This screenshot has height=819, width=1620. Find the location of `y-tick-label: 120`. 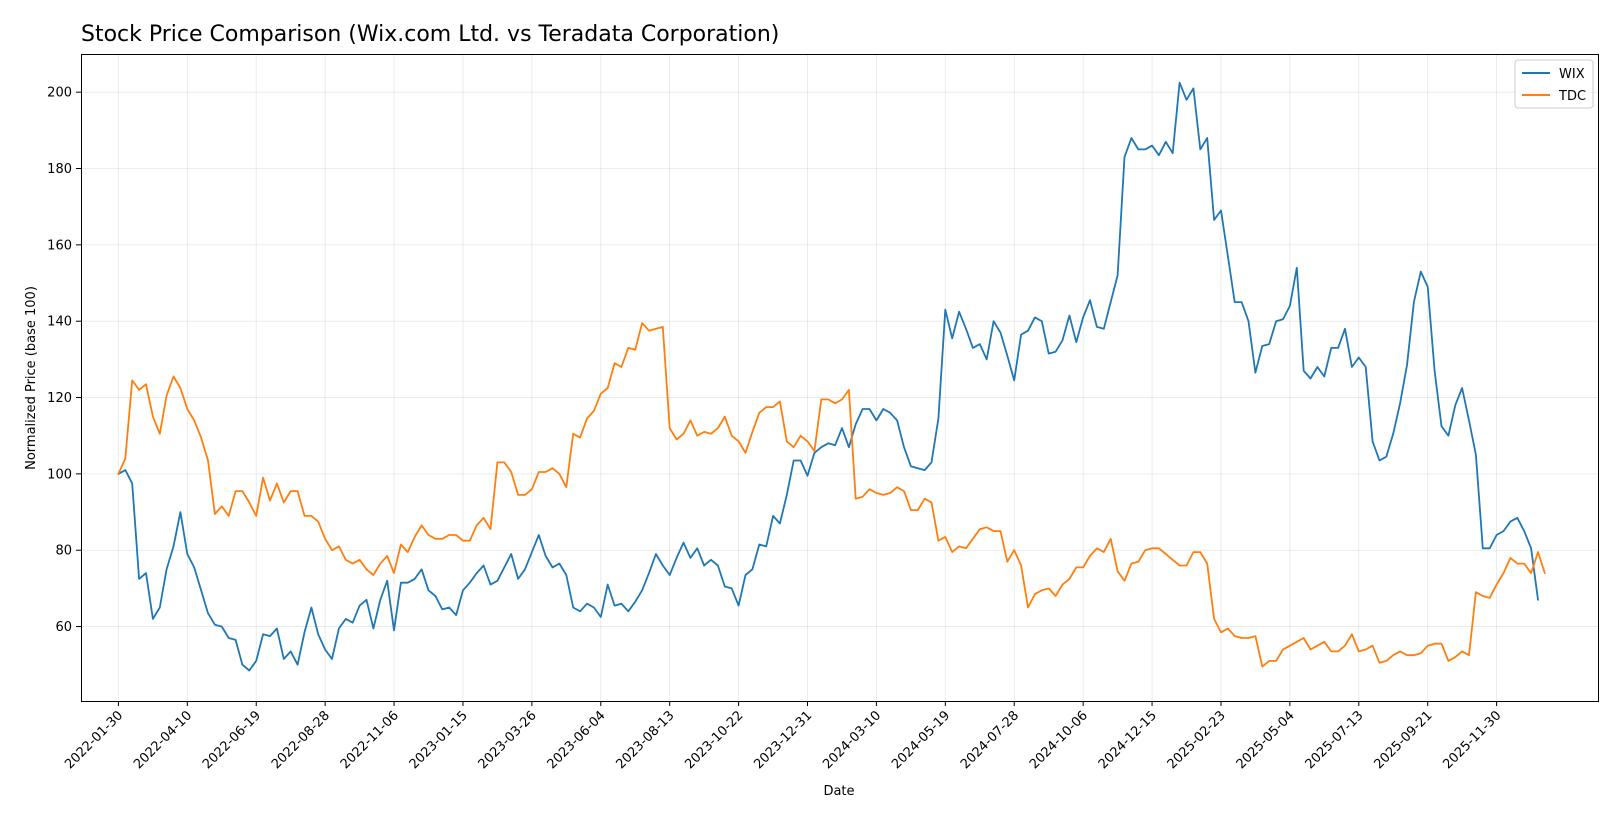

y-tick-label: 120 is located at coordinates (59, 398).